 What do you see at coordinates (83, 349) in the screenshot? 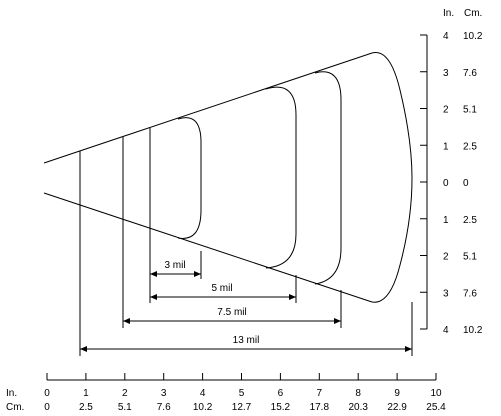
I see `arrowhead-left-13-mil` at bounding box center [83, 349].